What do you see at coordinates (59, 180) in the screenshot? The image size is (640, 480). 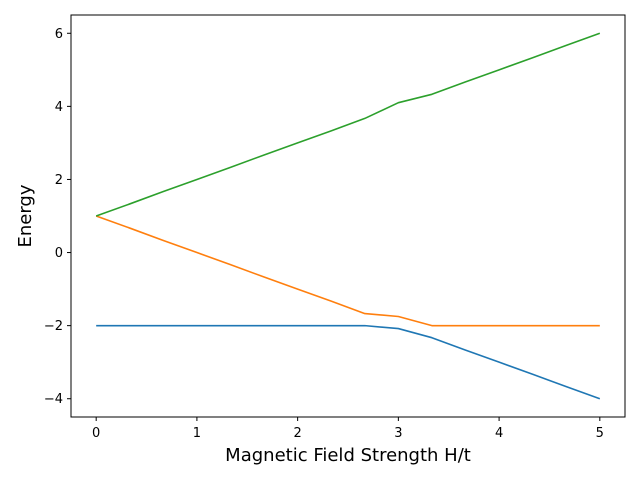 I see `y-tick-label: 2` at bounding box center [59, 180].